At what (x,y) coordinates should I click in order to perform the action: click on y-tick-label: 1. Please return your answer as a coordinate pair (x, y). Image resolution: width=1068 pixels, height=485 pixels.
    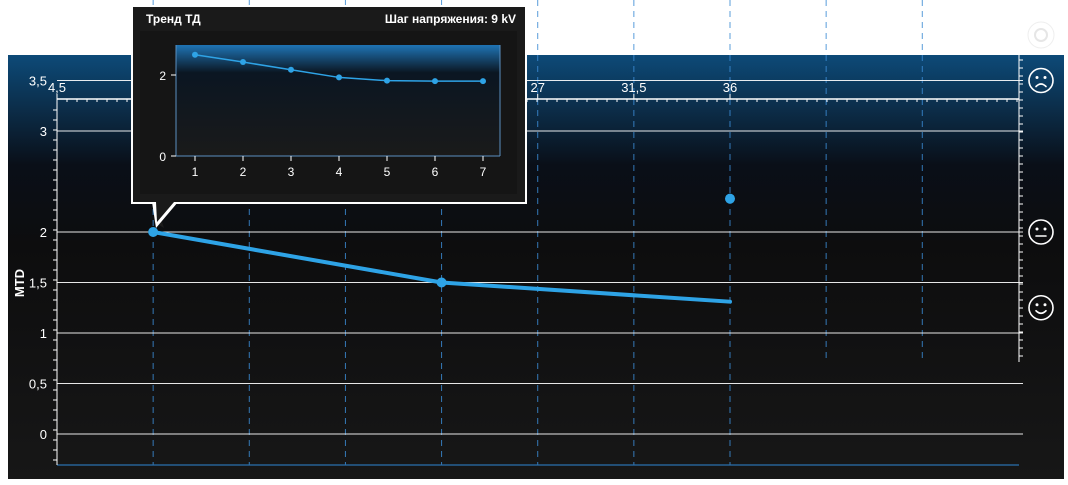
    Looking at the image, I should click on (43, 333).